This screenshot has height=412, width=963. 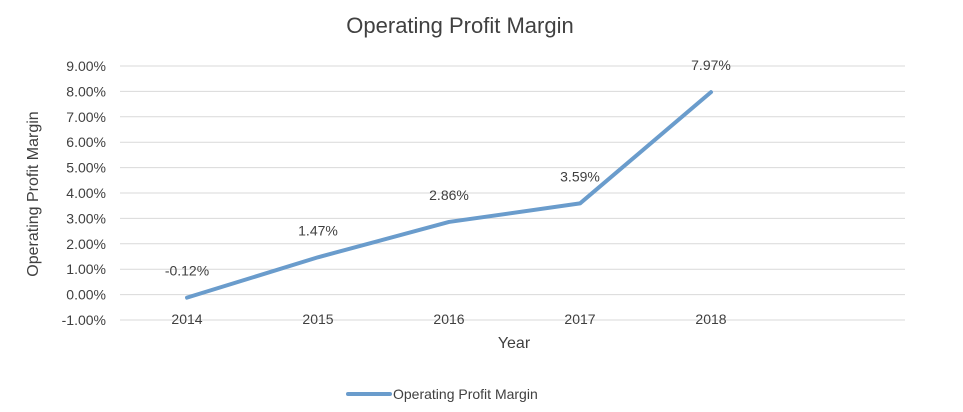 I want to click on x-tick-label: 2018, so click(x=710, y=319).